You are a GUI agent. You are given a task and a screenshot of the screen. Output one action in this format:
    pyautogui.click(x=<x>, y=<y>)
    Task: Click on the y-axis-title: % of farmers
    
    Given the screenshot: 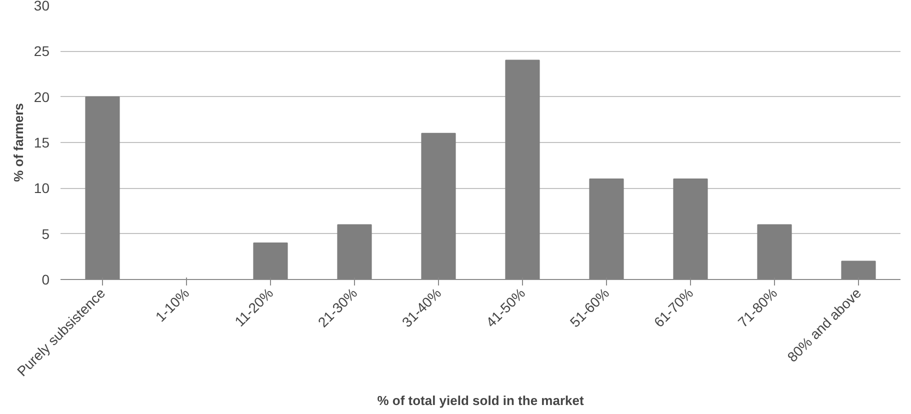 What is the action you would take?
    pyautogui.click(x=18, y=142)
    